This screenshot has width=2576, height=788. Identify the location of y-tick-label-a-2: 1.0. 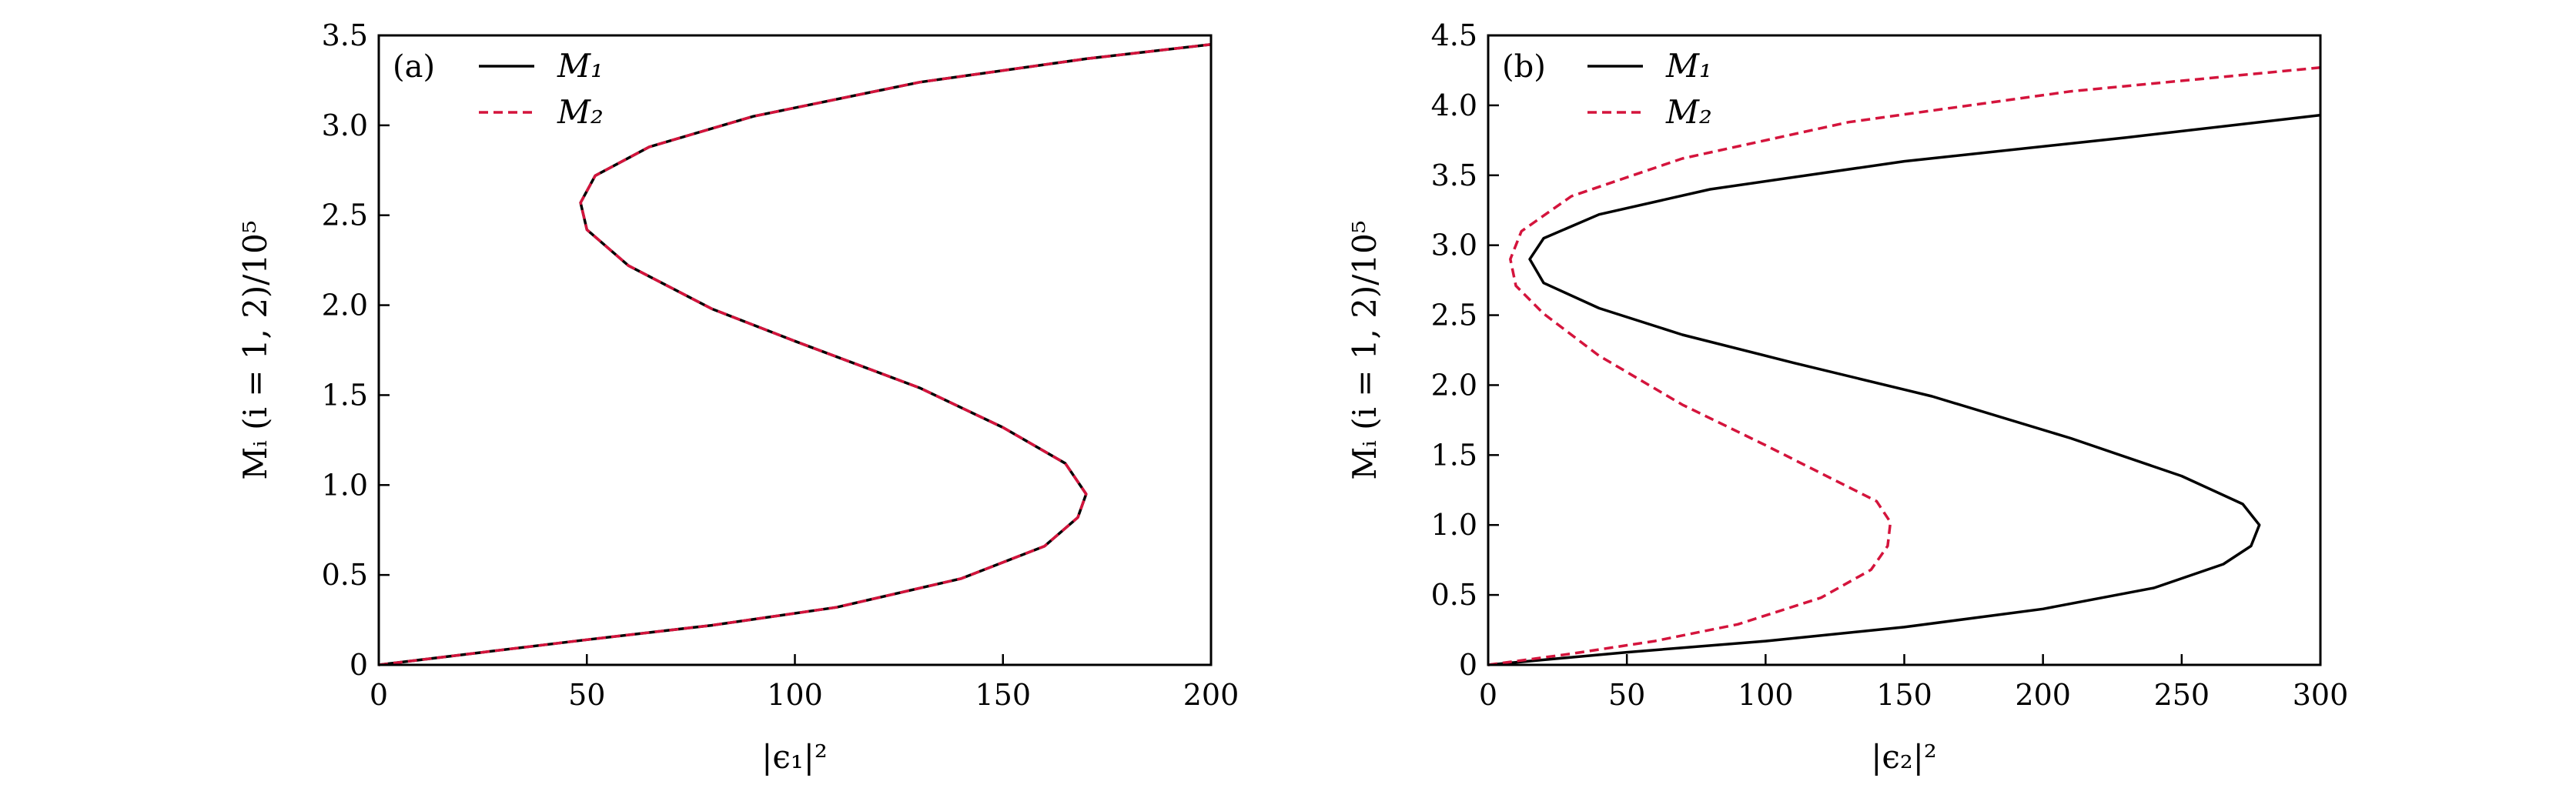
(345, 485).